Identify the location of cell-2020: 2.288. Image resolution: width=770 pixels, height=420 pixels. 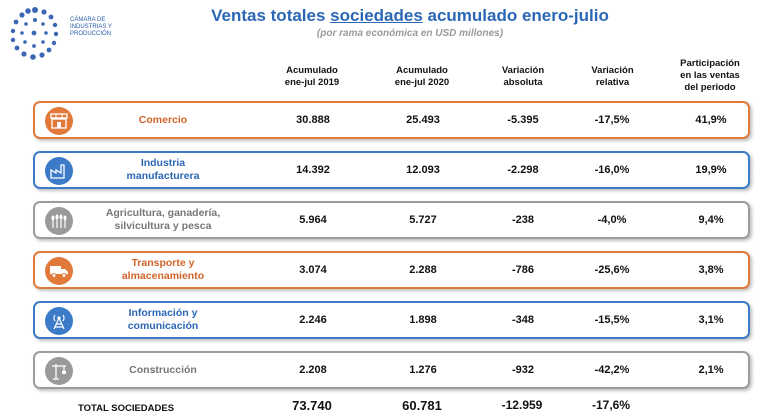
(423, 270).